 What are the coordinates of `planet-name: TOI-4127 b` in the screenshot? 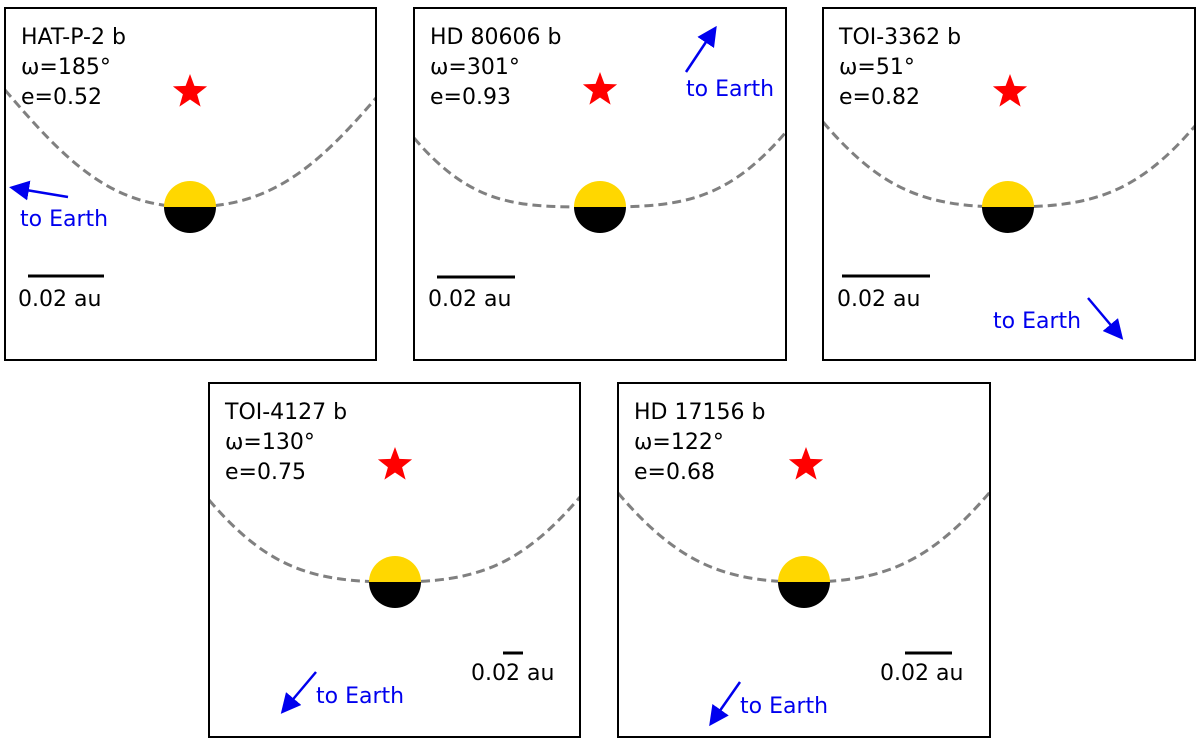 It's located at (285, 412).